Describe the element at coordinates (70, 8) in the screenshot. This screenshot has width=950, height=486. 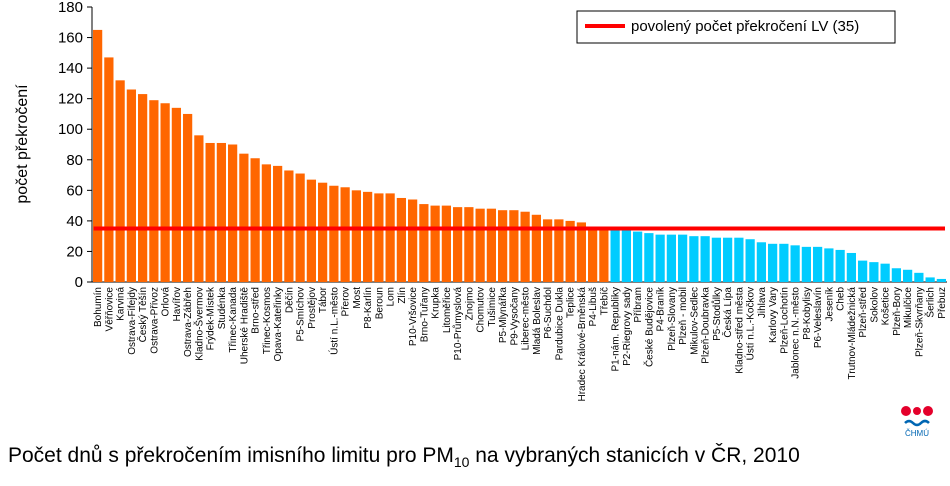
I see `y-tick-label: 180` at that location.